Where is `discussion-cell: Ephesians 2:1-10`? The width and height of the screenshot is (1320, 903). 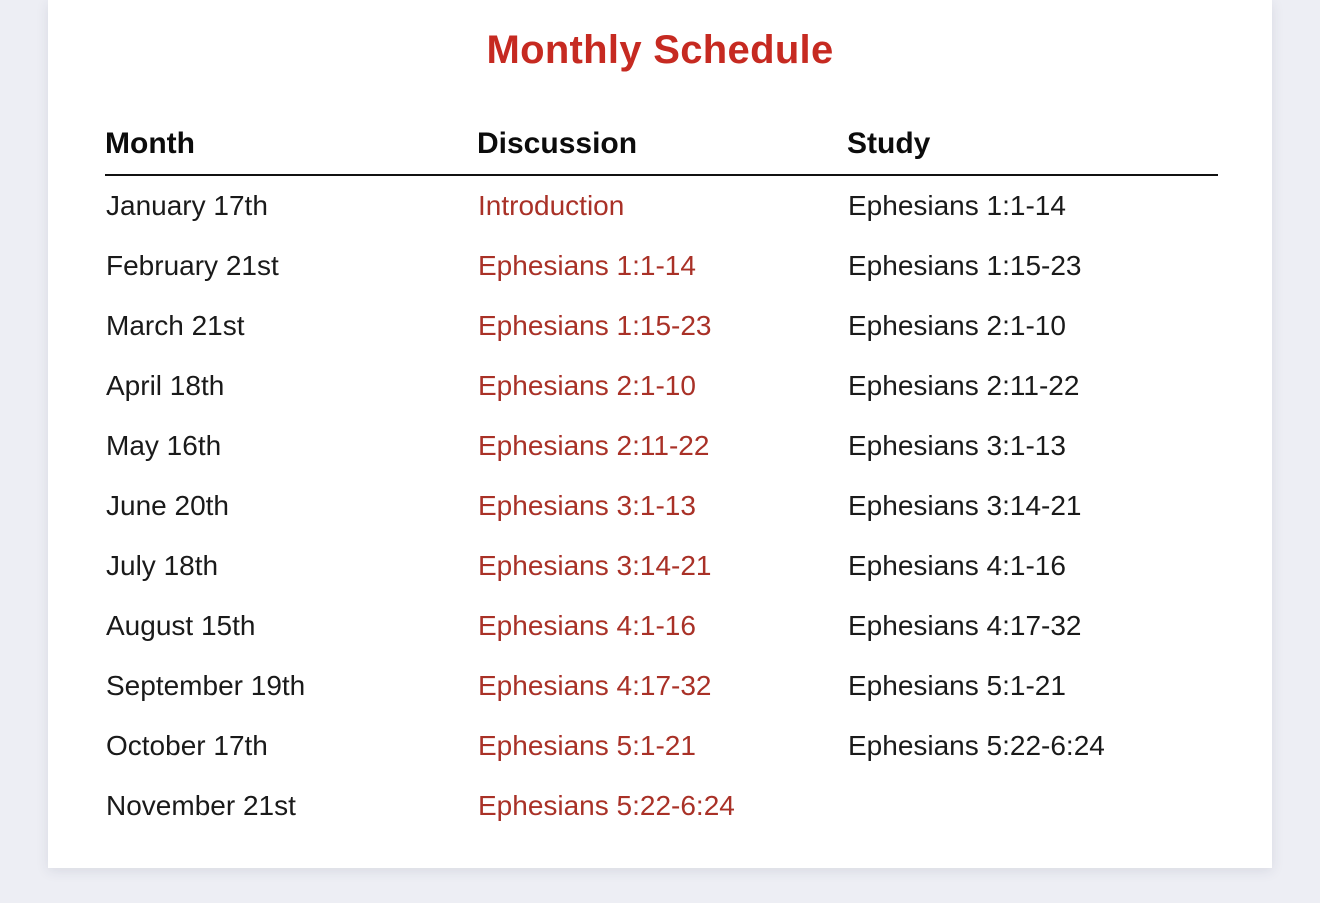 discussion-cell: Ephesians 2:1-10 is located at coordinates (662, 386).